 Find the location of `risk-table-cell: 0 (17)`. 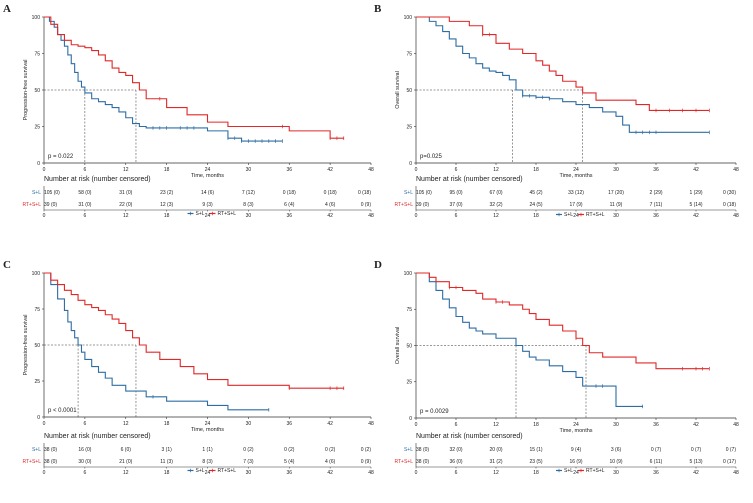

risk-table-cell: 0 (17) is located at coordinates (729, 462).